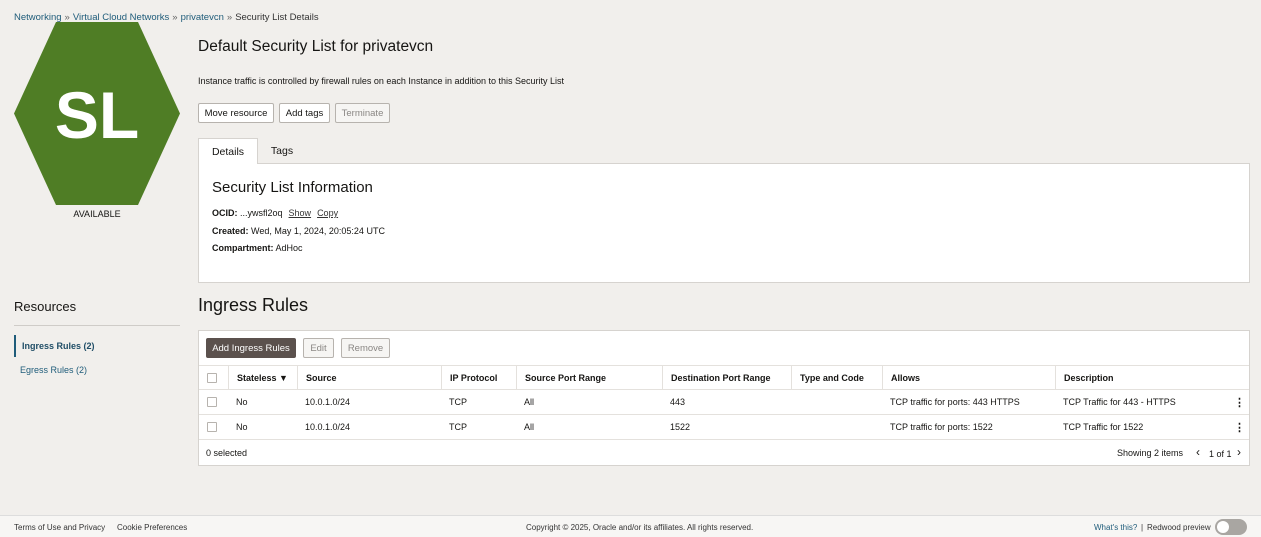  What do you see at coordinates (369, 377) in the screenshot?
I see `column-header: Source` at bounding box center [369, 377].